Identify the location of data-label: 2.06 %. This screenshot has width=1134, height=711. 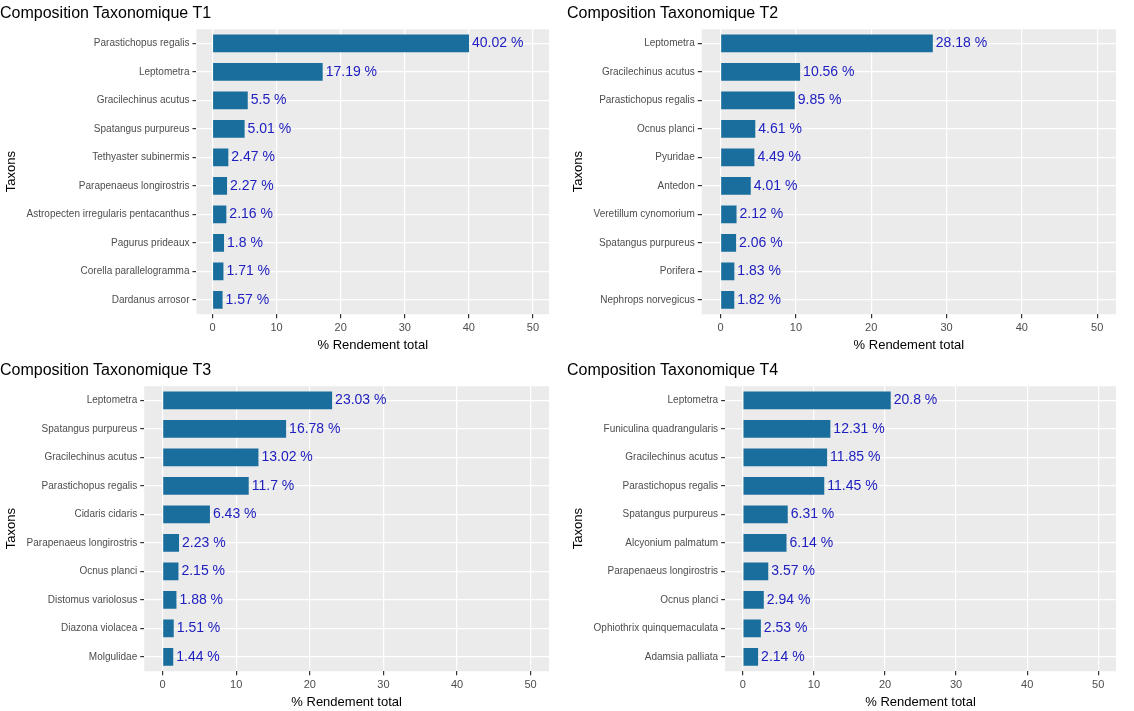
(761, 241).